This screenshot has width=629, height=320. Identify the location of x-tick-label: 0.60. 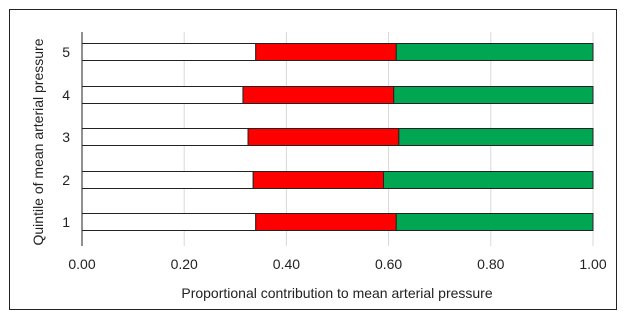
(388, 264).